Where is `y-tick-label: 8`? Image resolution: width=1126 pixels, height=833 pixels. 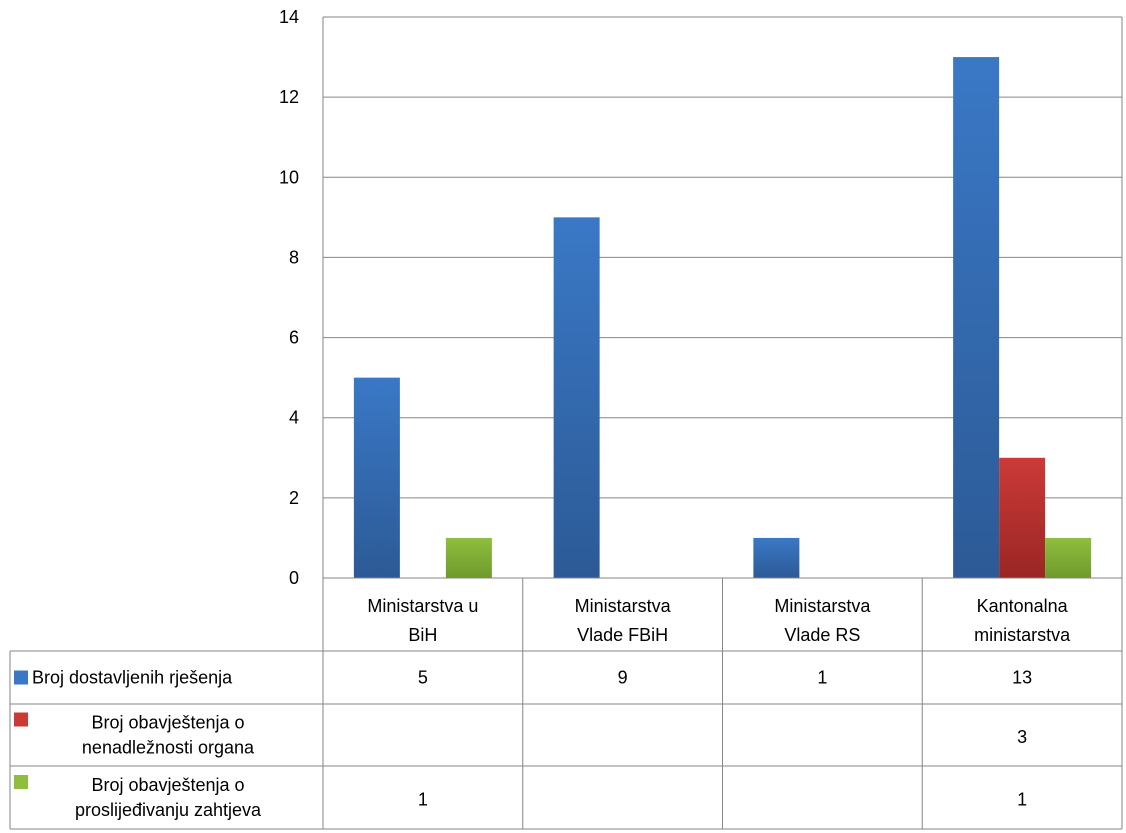
y-tick-label: 8 is located at coordinates (294, 257).